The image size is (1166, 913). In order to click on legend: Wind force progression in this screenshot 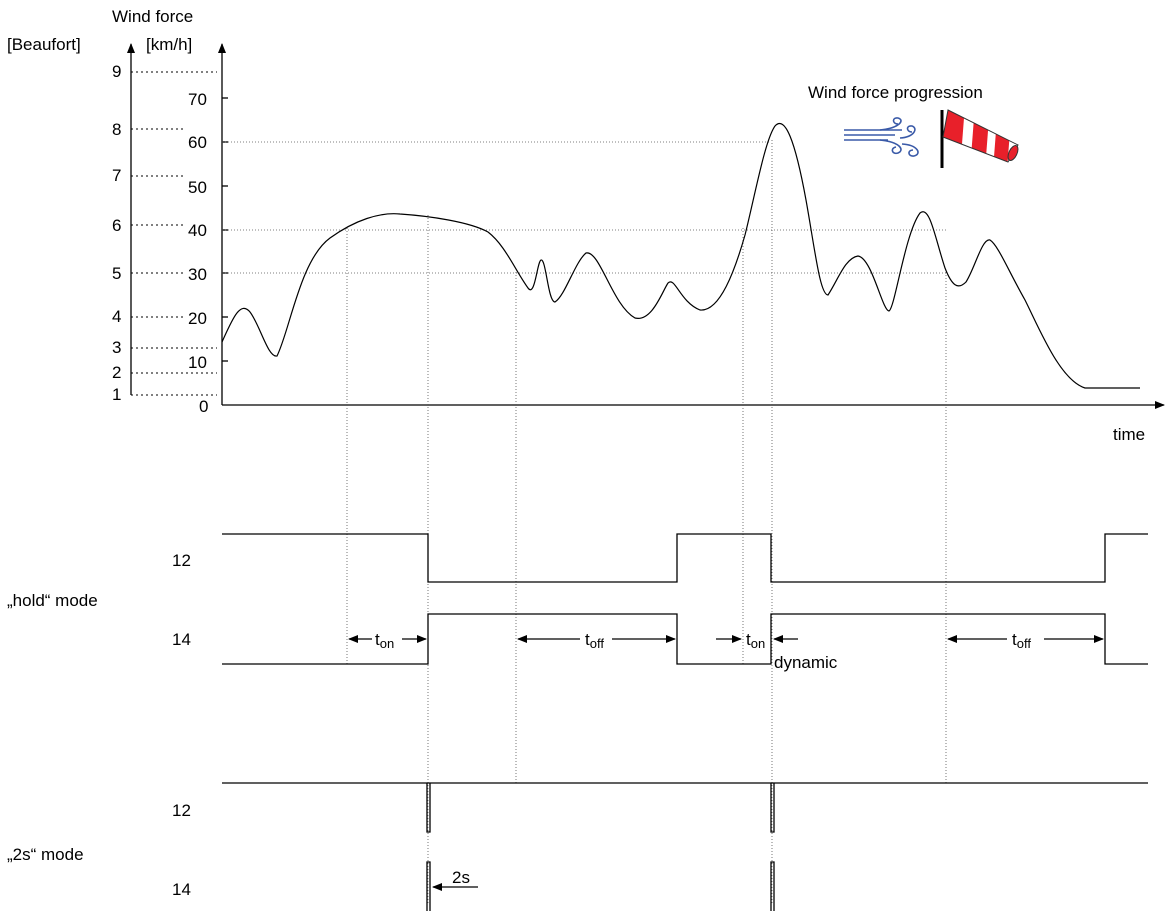, I will do `click(913, 125)`.